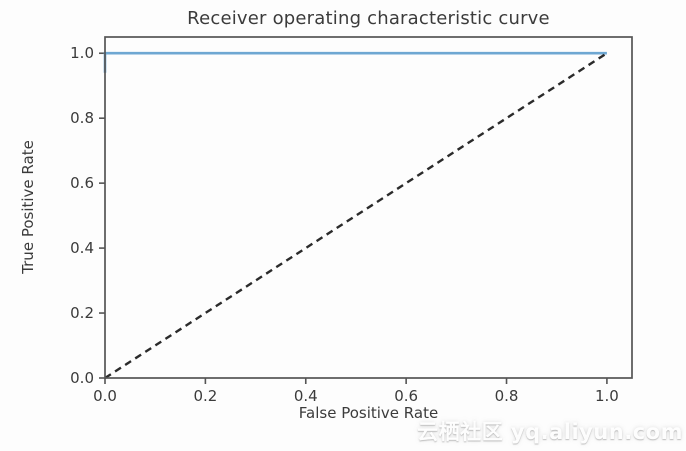 This screenshot has width=686, height=451. I want to click on x-axis-tick-label: 1.0, so click(607, 396).